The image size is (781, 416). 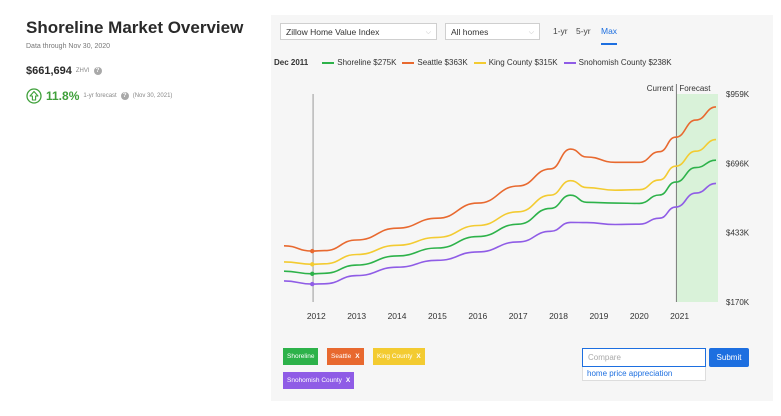 What do you see at coordinates (625, 62) in the screenshot?
I see `legend-label: Snohomish County $238K` at bounding box center [625, 62].